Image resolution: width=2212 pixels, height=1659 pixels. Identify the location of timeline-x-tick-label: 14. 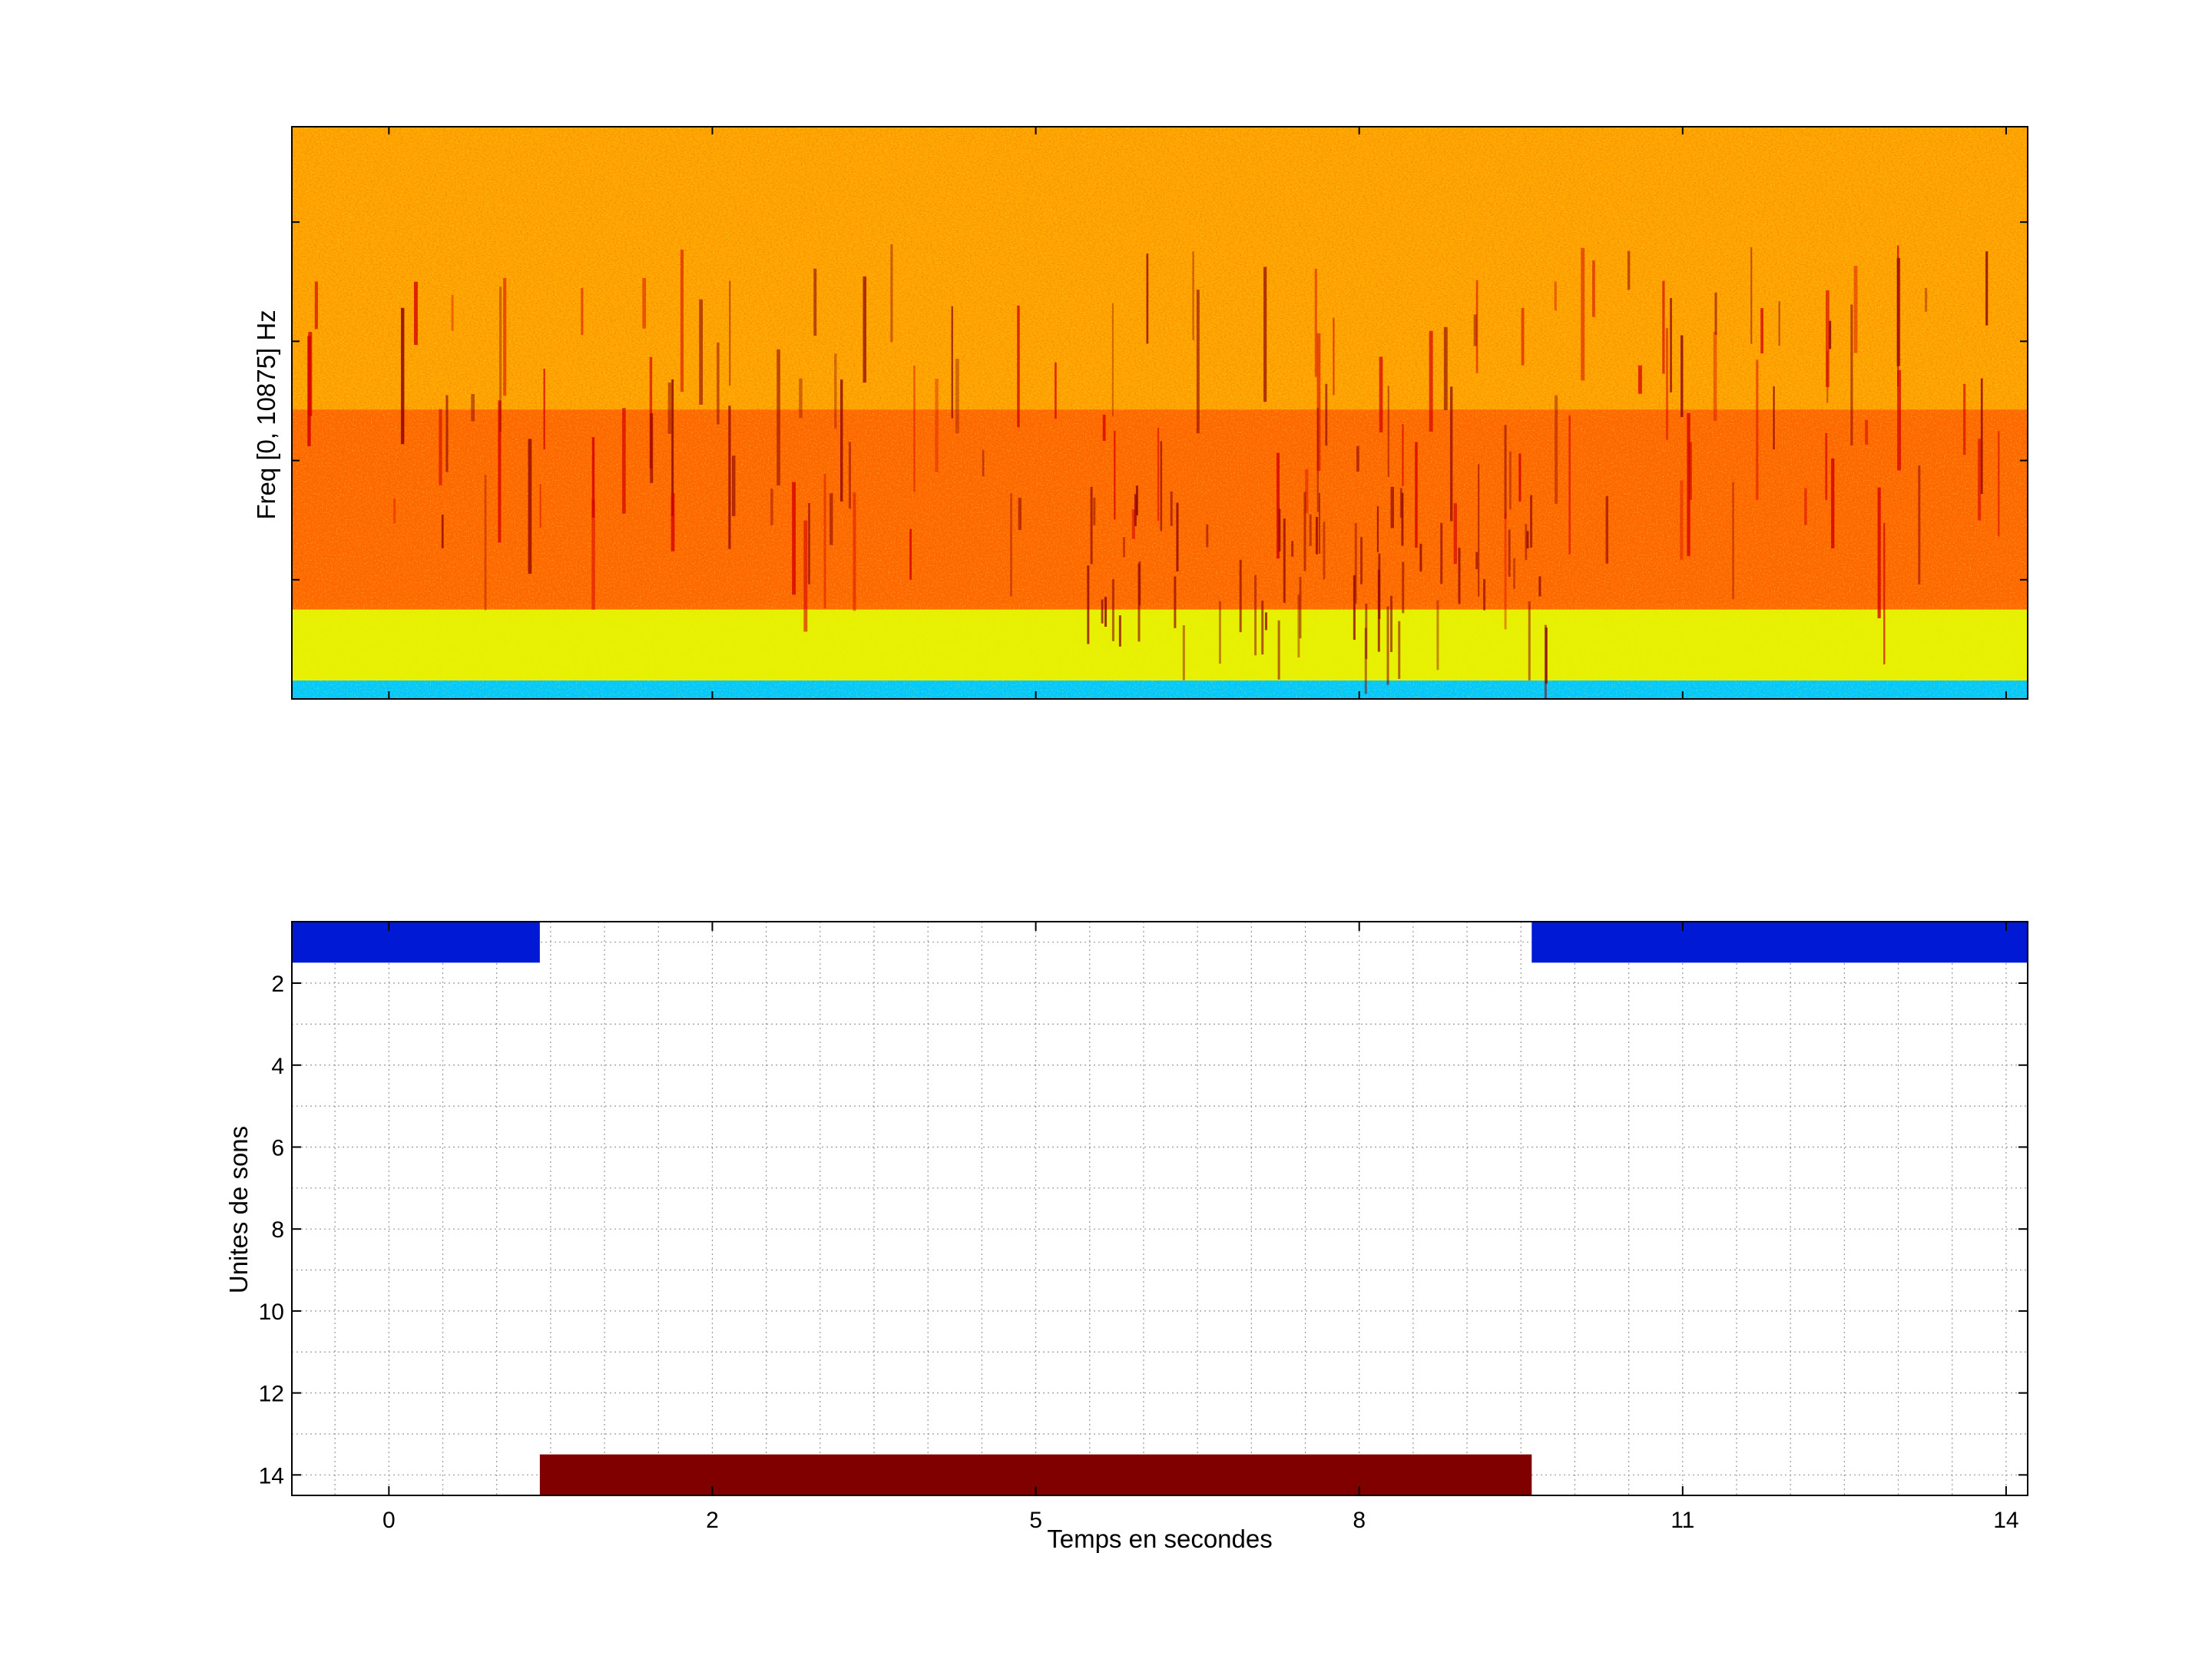
(2006, 1521).